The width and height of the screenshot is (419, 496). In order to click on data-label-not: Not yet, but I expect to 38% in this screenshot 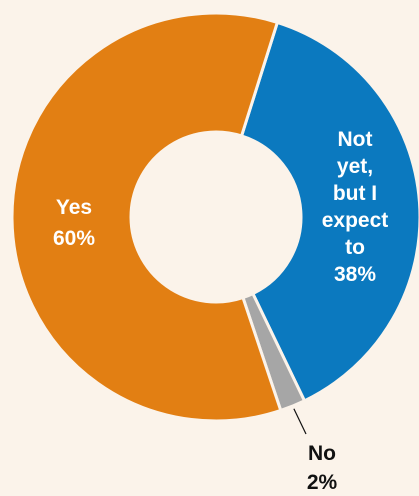, I will do `click(355, 207)`.